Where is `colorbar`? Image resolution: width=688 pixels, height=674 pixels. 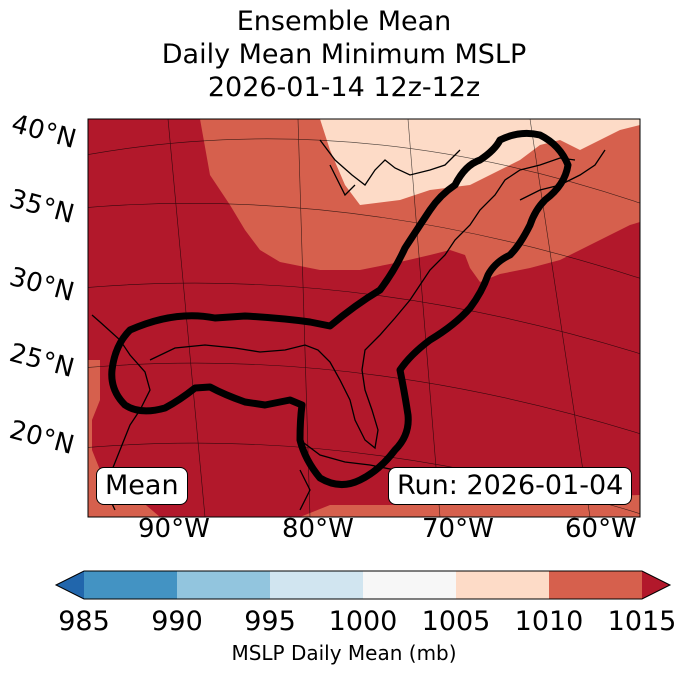 colorbar is located at coordinates (363, 585).